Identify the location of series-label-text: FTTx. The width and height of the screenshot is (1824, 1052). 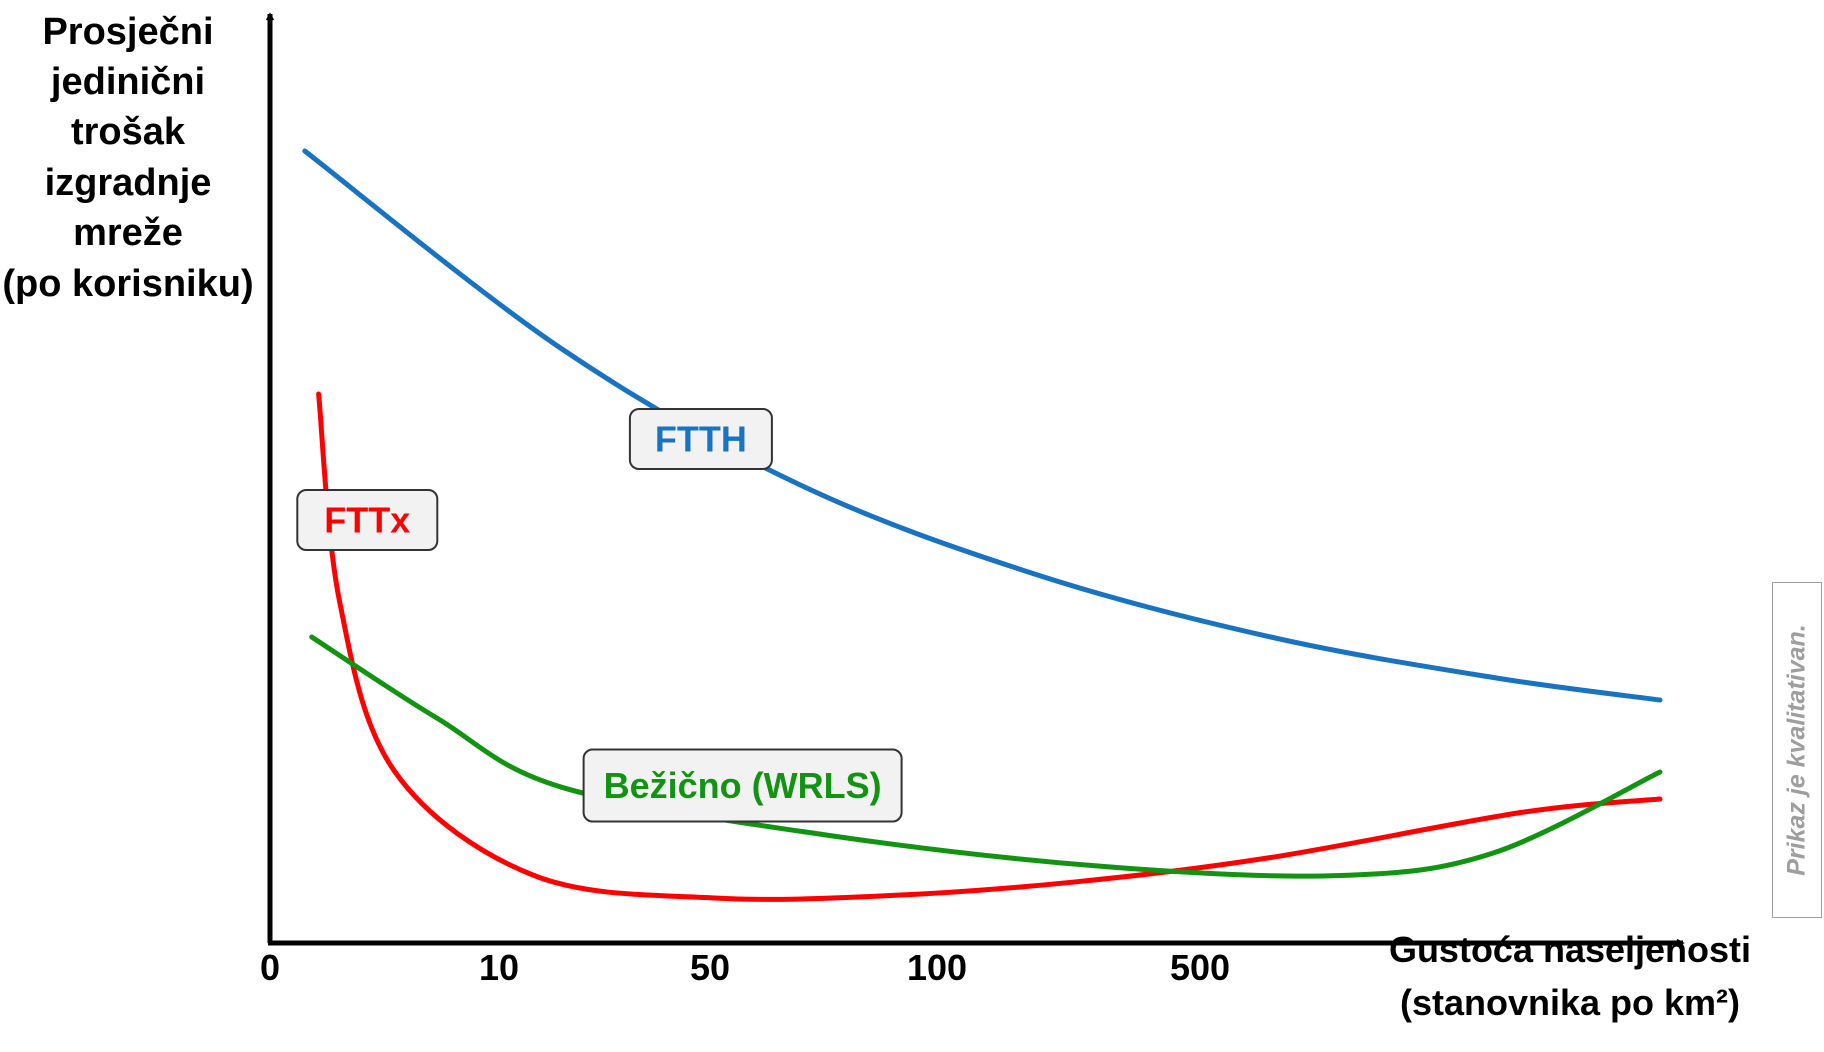
(367, 520).